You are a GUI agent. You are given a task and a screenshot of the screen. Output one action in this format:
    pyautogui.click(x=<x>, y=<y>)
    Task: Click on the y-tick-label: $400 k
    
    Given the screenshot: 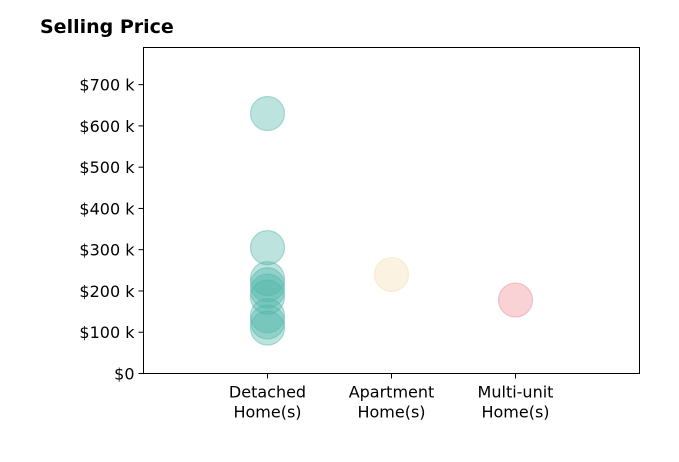 What is the action you would take?
    pyautogui.click(x=107, y=208)
    